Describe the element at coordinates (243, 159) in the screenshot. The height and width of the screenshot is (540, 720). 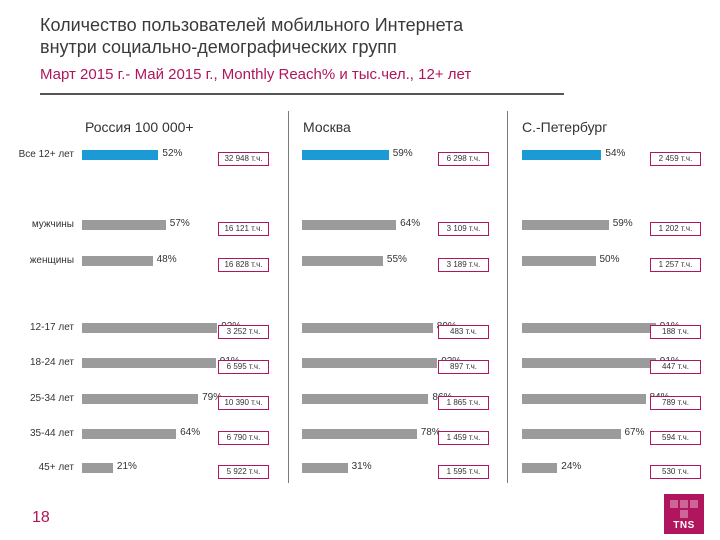
I see `users-count-box: 32 948 т.ч.` at that location.